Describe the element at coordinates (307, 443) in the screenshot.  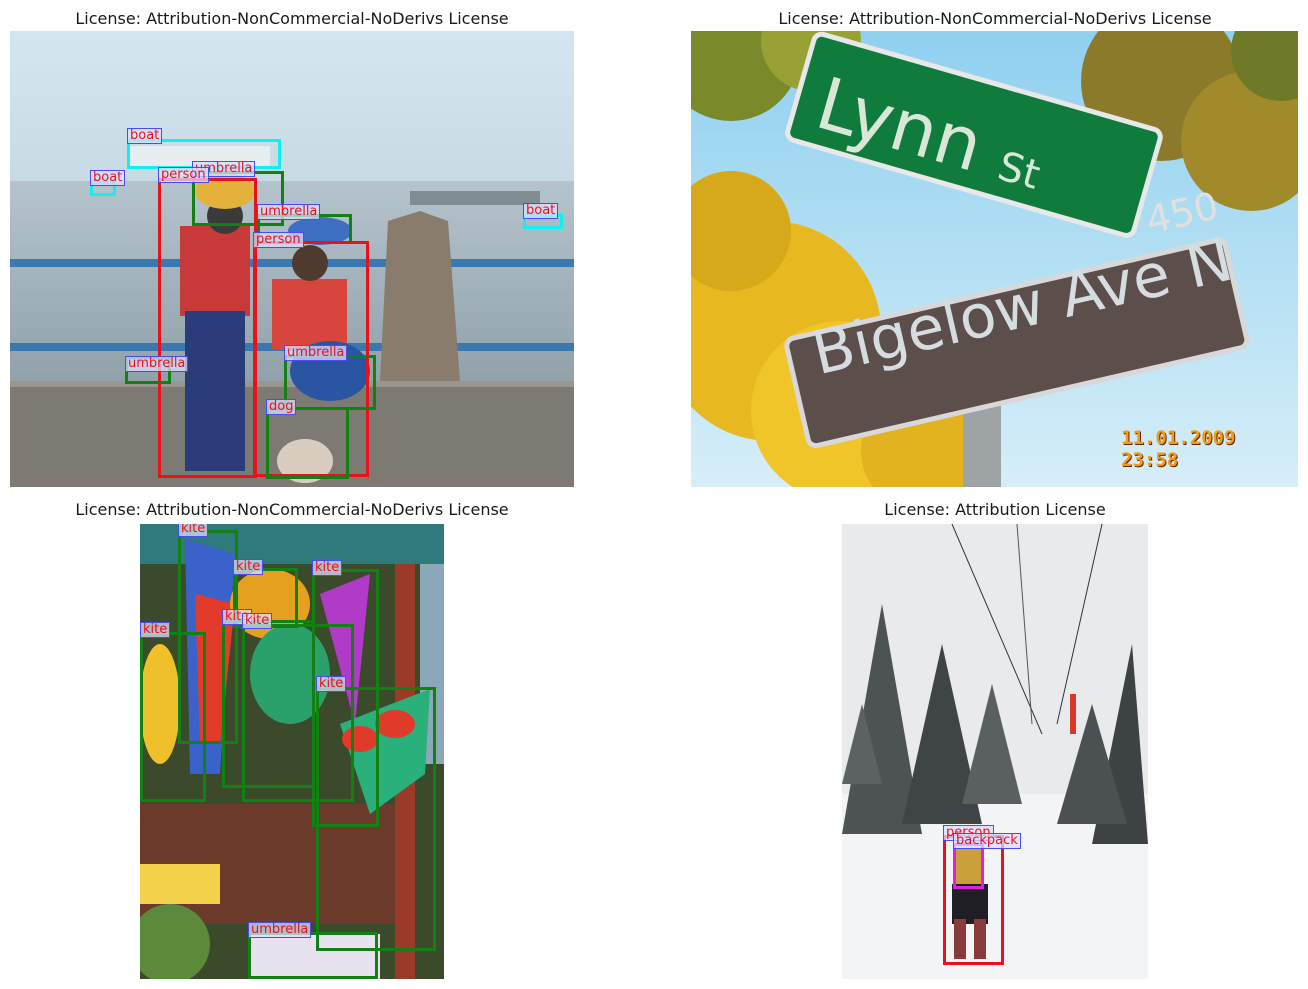
I see `box-dog` at that location.